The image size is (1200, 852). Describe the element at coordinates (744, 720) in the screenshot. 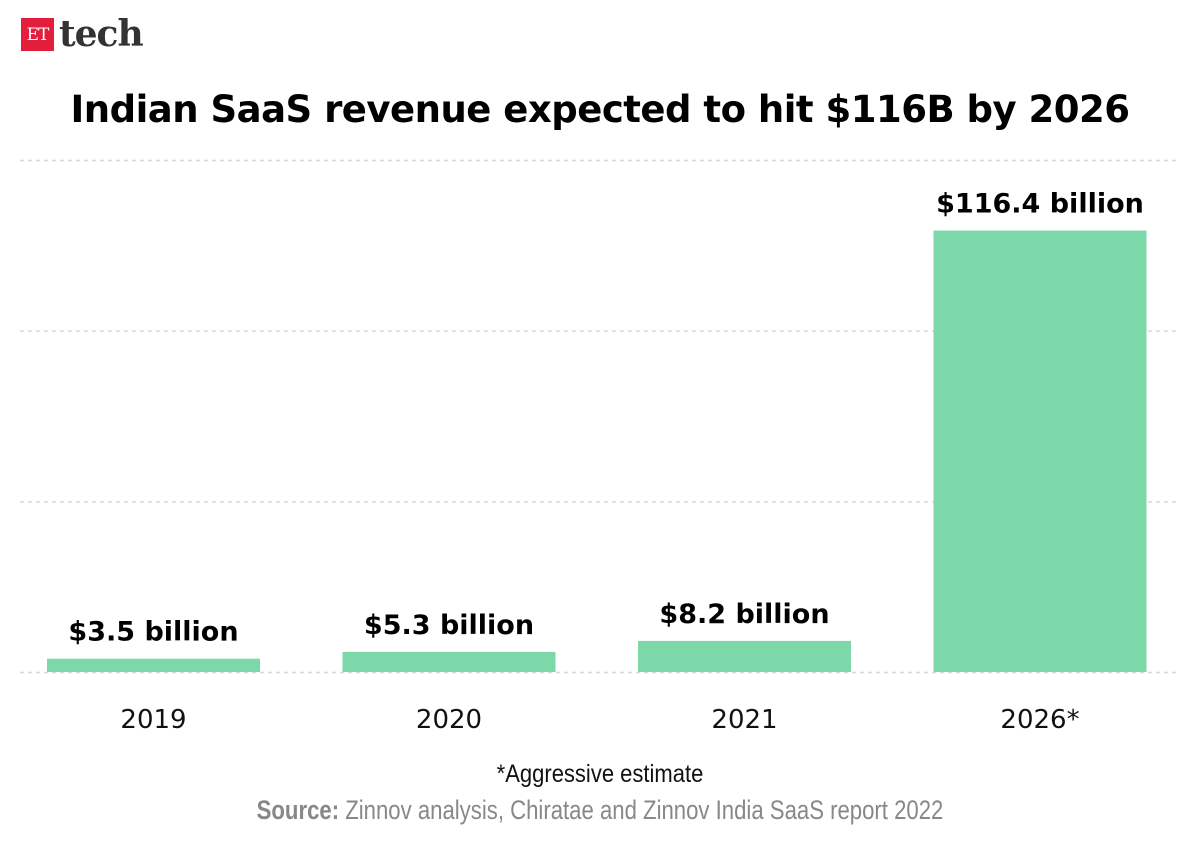

I see `category-label: 2021` at that location.